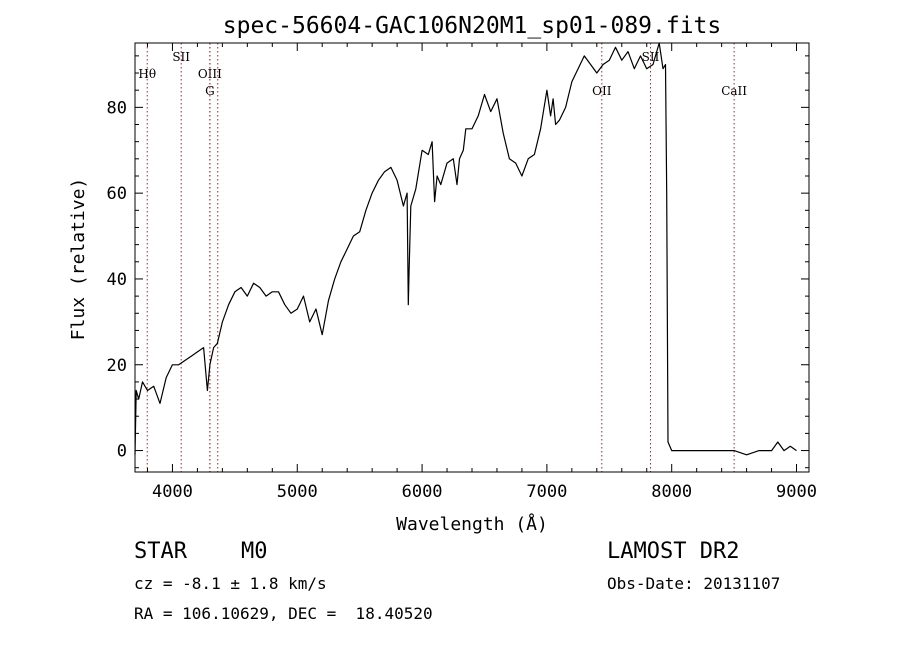  Describe the element at coordinates (602, 91) in the screenshot. I see `spectral-line-label: OII` at that location.